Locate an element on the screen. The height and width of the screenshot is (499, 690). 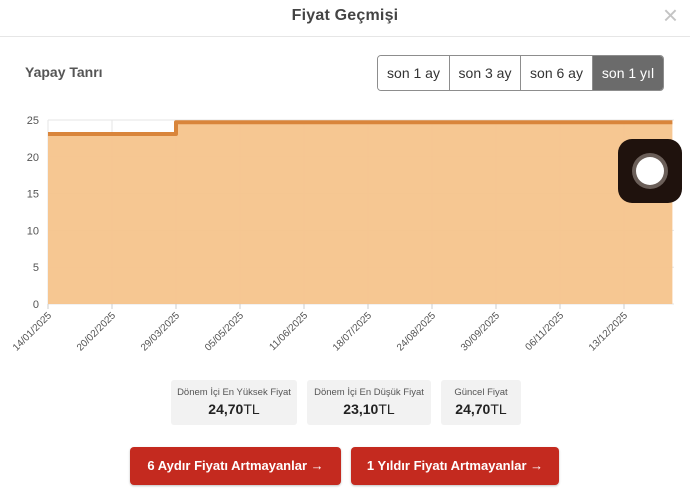
period-6-months-button: son 6 ay is located at coordinates (557, 73).